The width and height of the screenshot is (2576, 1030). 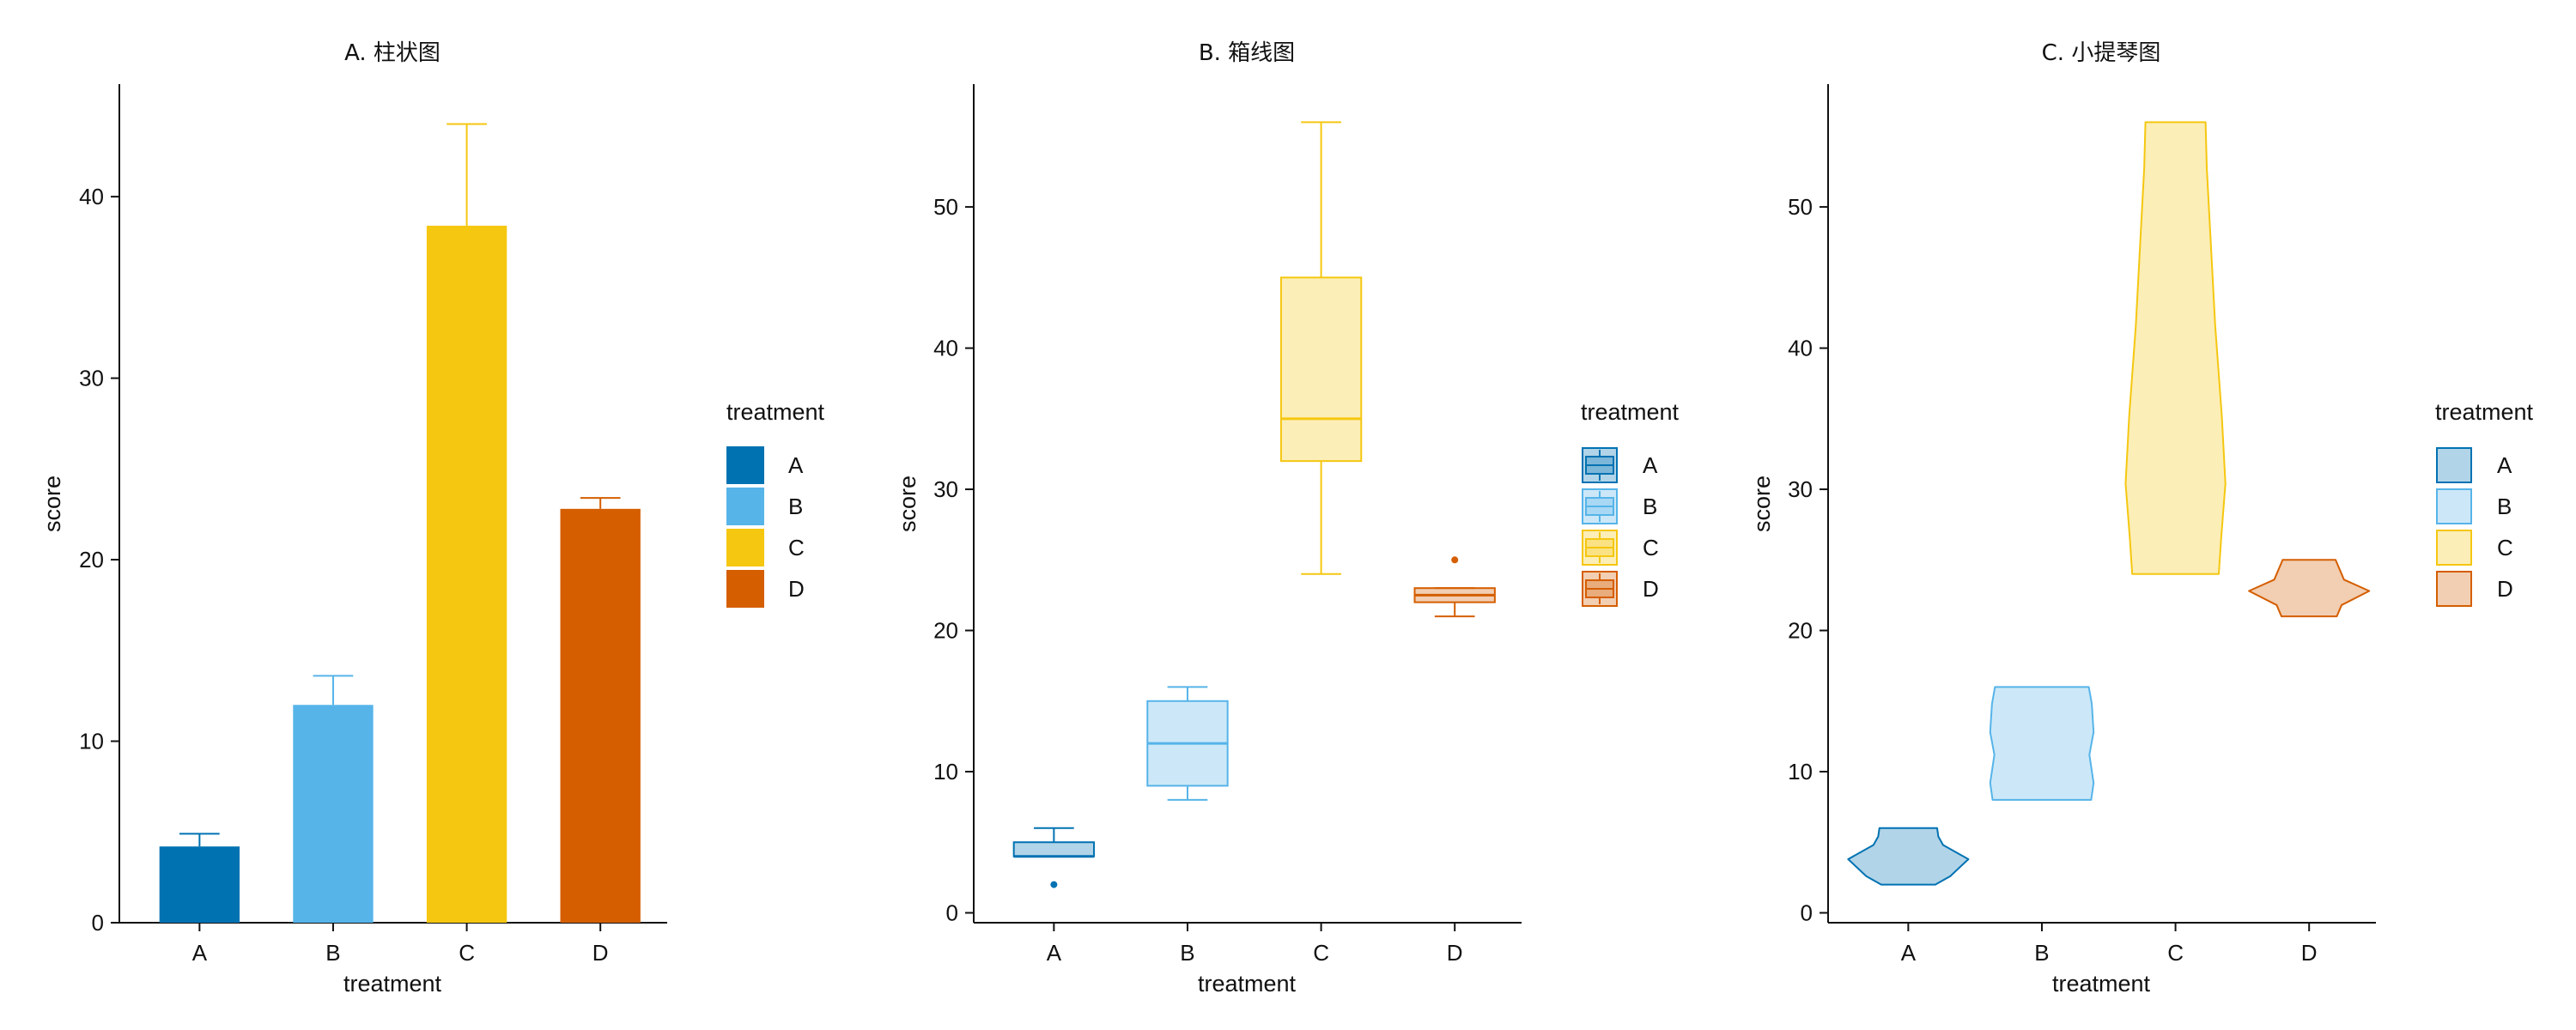 What do you see at coordinates (1247, 53) in the screenshot?
I see `chart-title: B. 箱线图` at bounding box center [1247, 53].